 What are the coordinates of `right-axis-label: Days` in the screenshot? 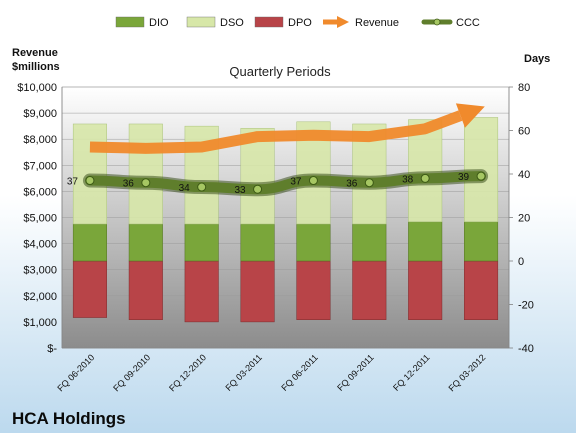 It's located at (537, 59).